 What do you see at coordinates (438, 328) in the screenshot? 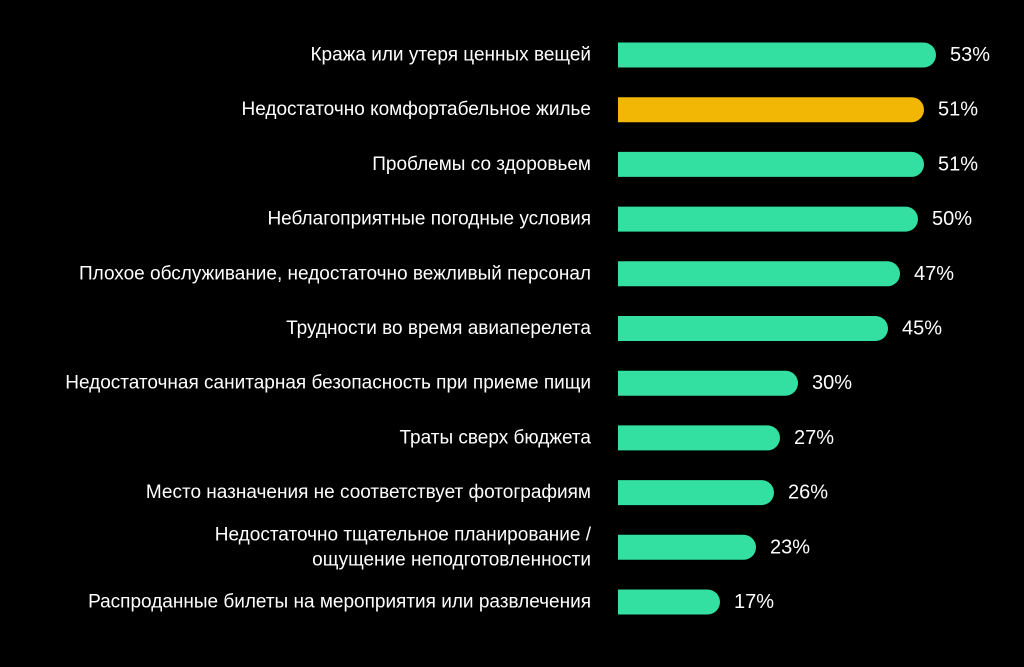
I see `category-label-5: Трудности во время авиаперелета` at bounding box center [438, 328].